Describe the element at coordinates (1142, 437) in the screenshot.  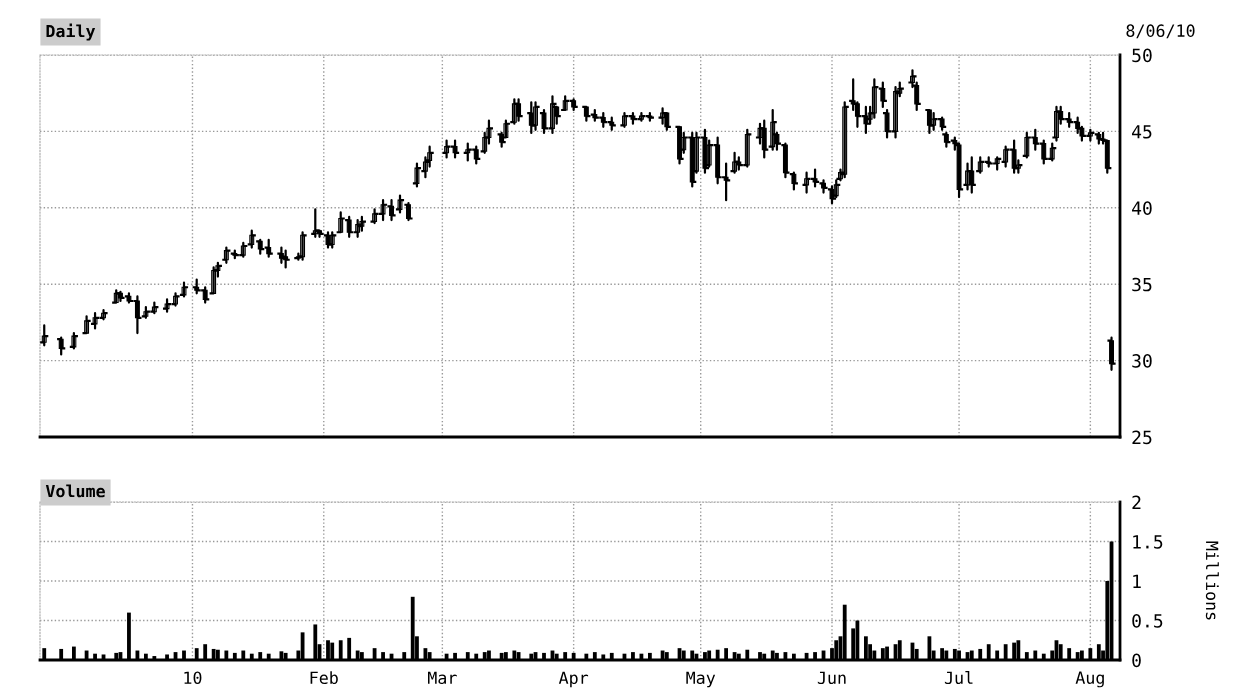
I see `y-tick-label: 25` at that location.